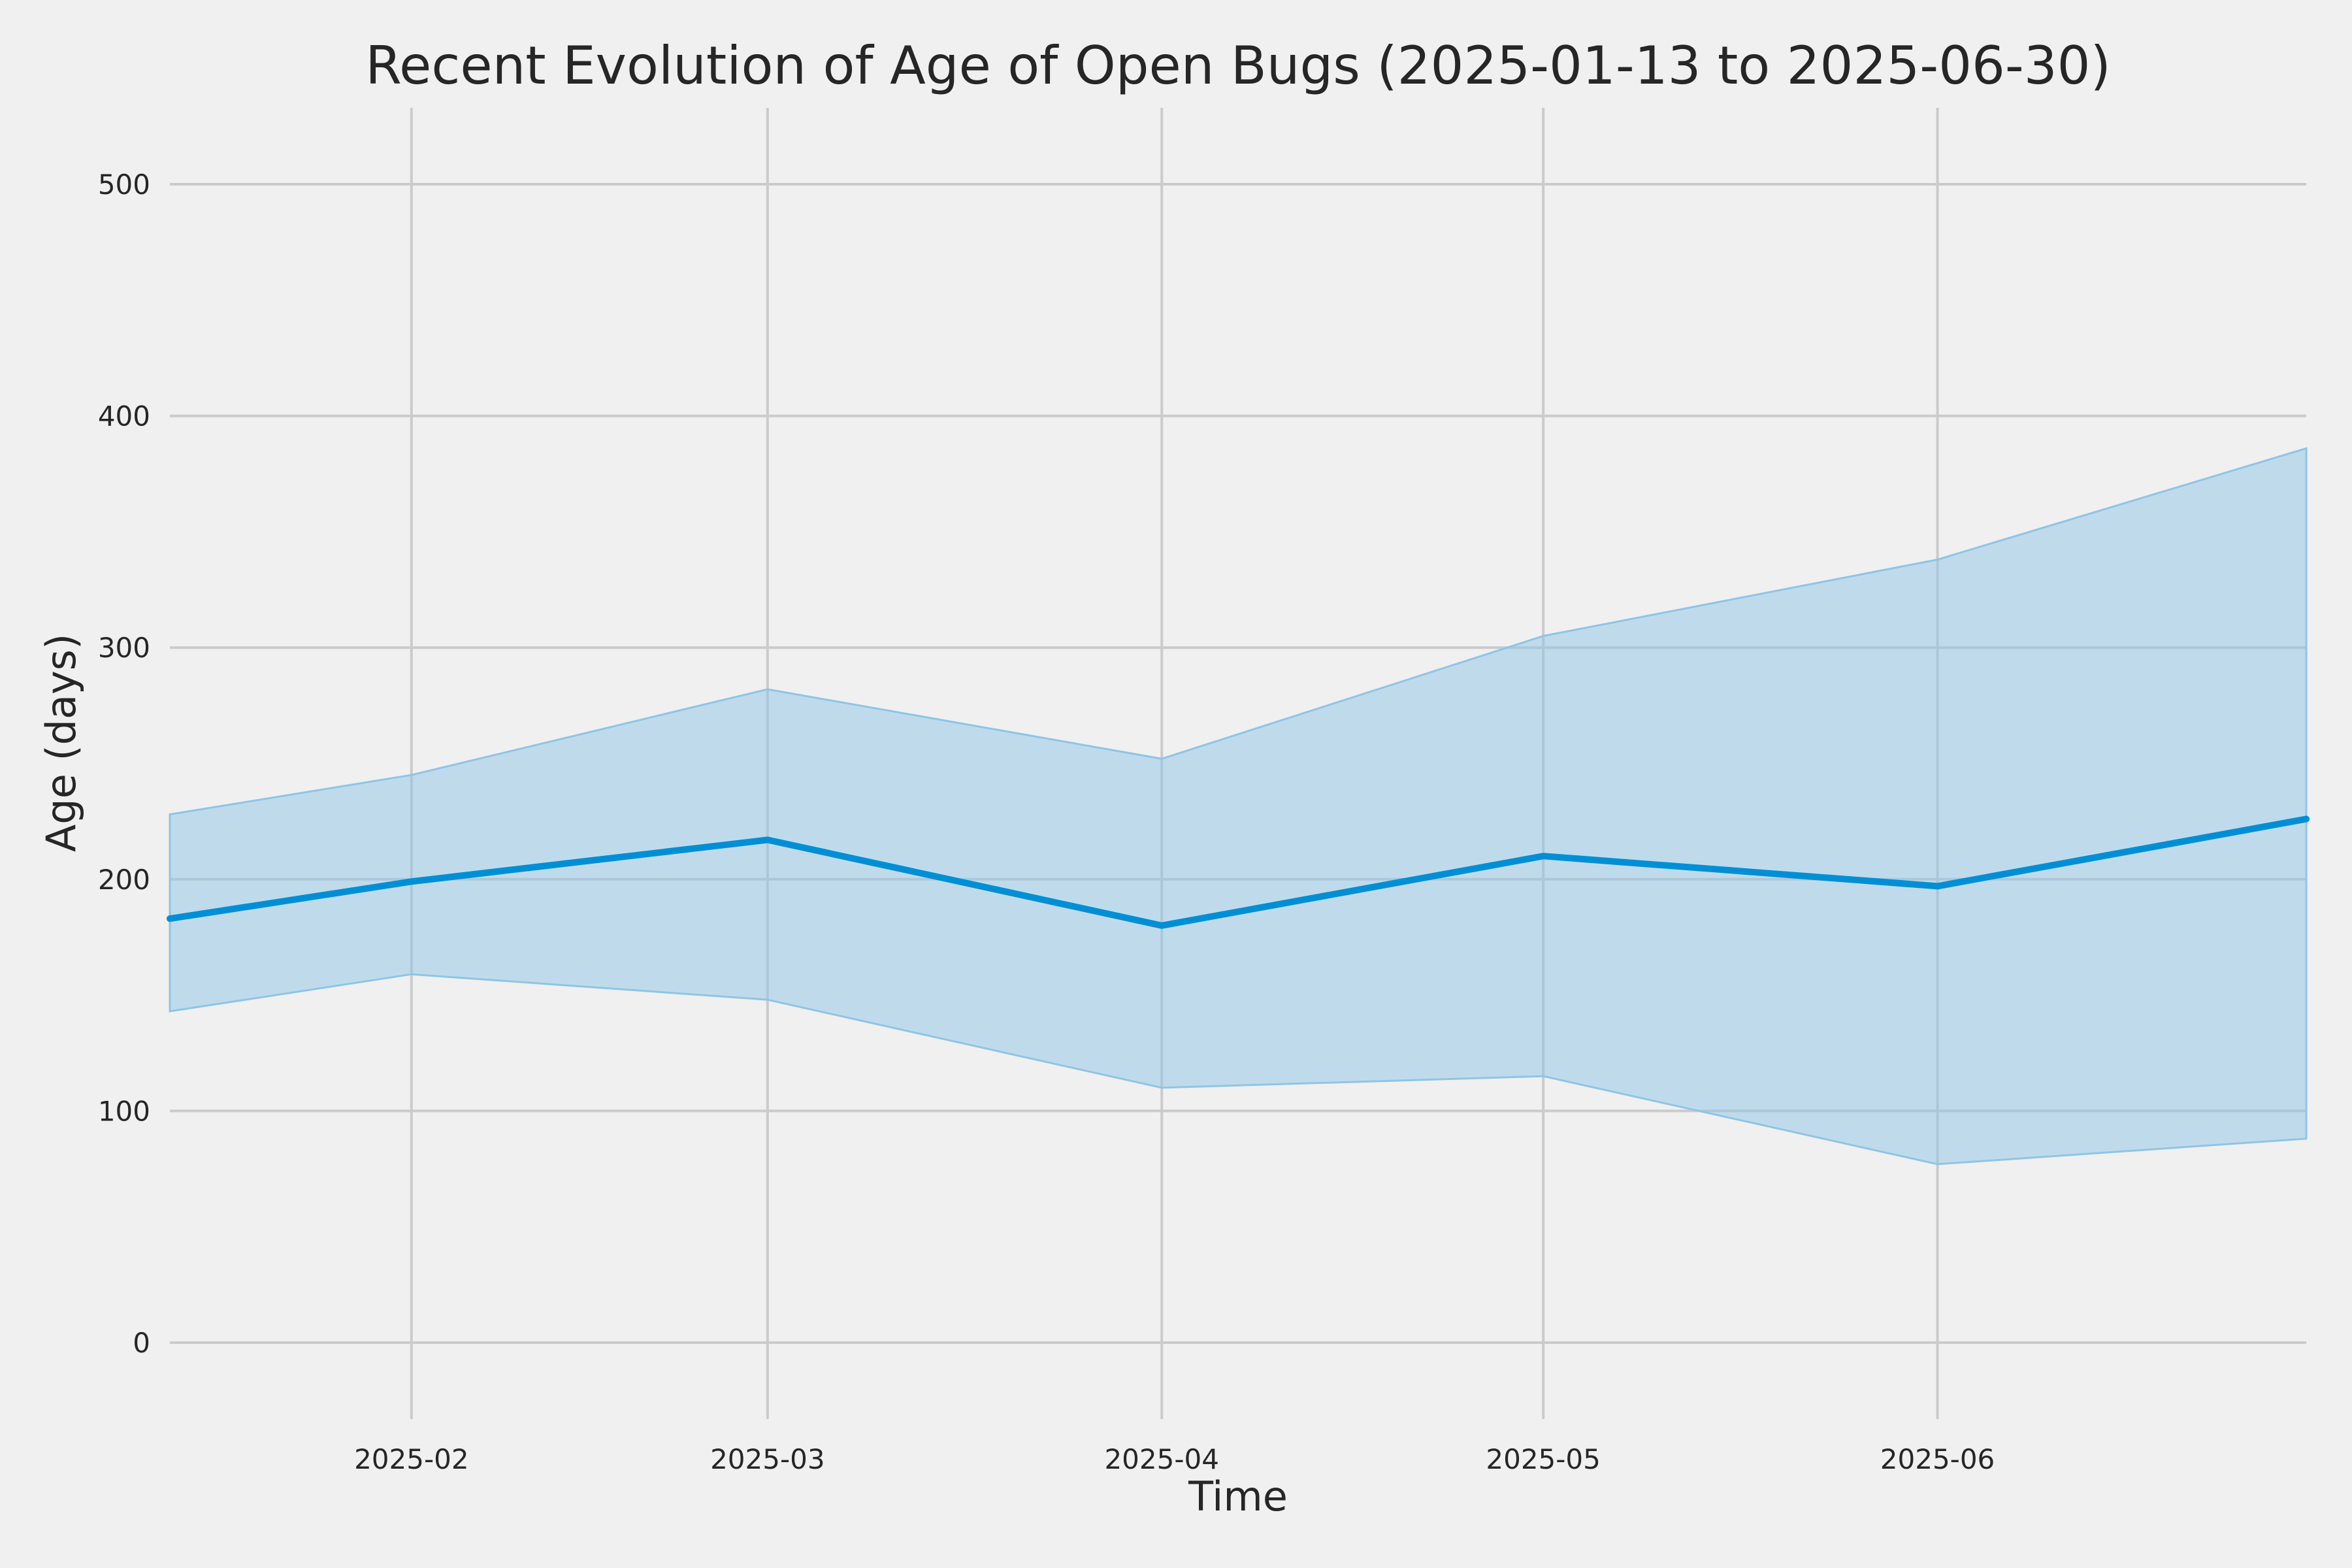 The width and height of the screenshot is (2352, 1568). I want to click on mean-line-layer, so click(1238, 872).